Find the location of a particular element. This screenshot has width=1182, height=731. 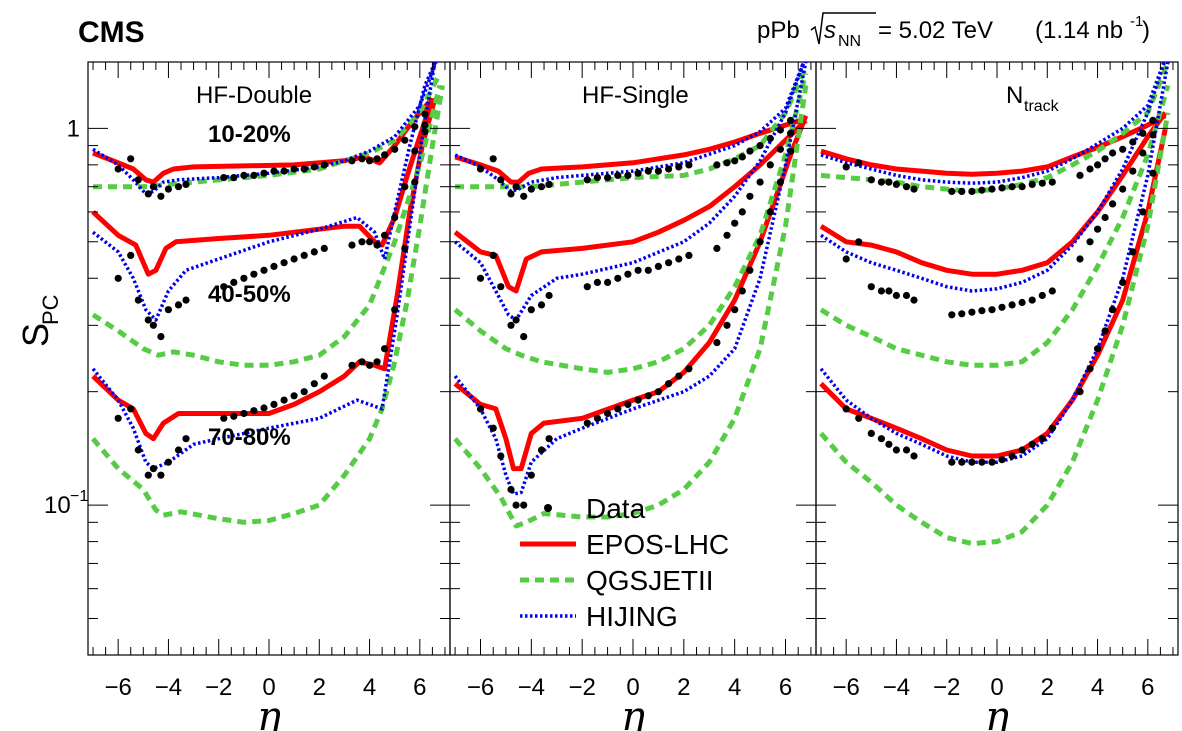

series-hijing-curve is located at coordinates (993, 123).